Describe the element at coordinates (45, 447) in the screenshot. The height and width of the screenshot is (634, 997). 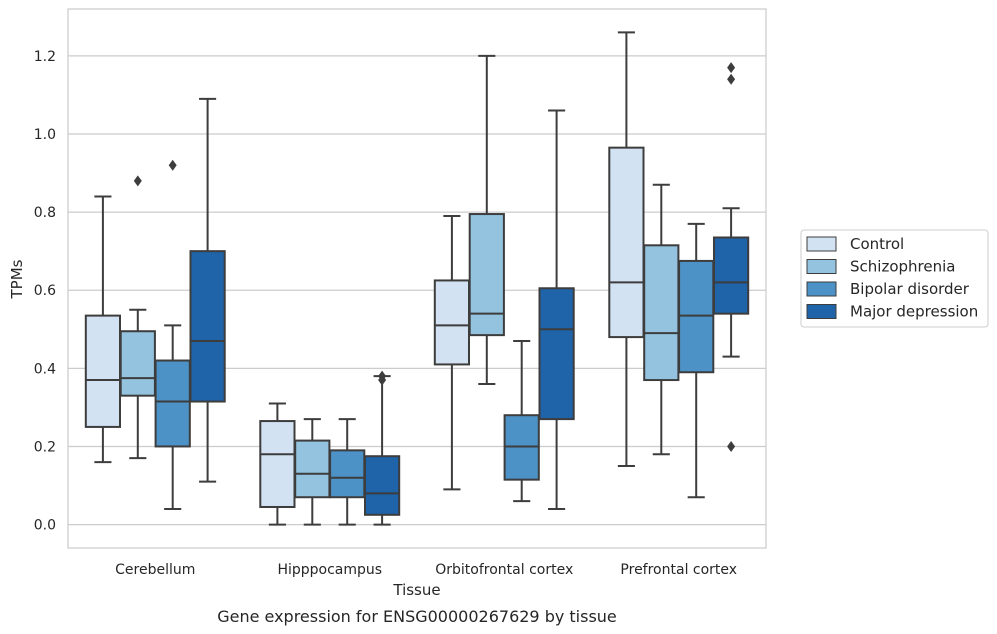
I see `y-tick-label: 0.2` at that location.